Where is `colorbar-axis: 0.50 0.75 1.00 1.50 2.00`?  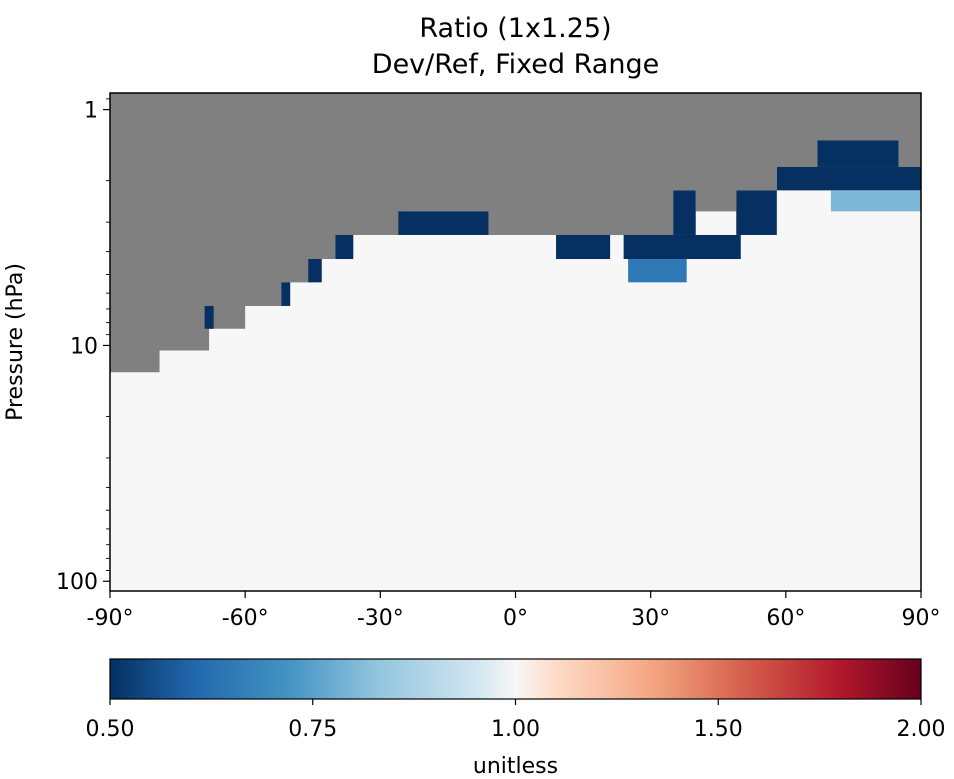 colorbar-axis: 0.50 0.75 1.00 1.50 2.00 is located at coordinates (516, 720).